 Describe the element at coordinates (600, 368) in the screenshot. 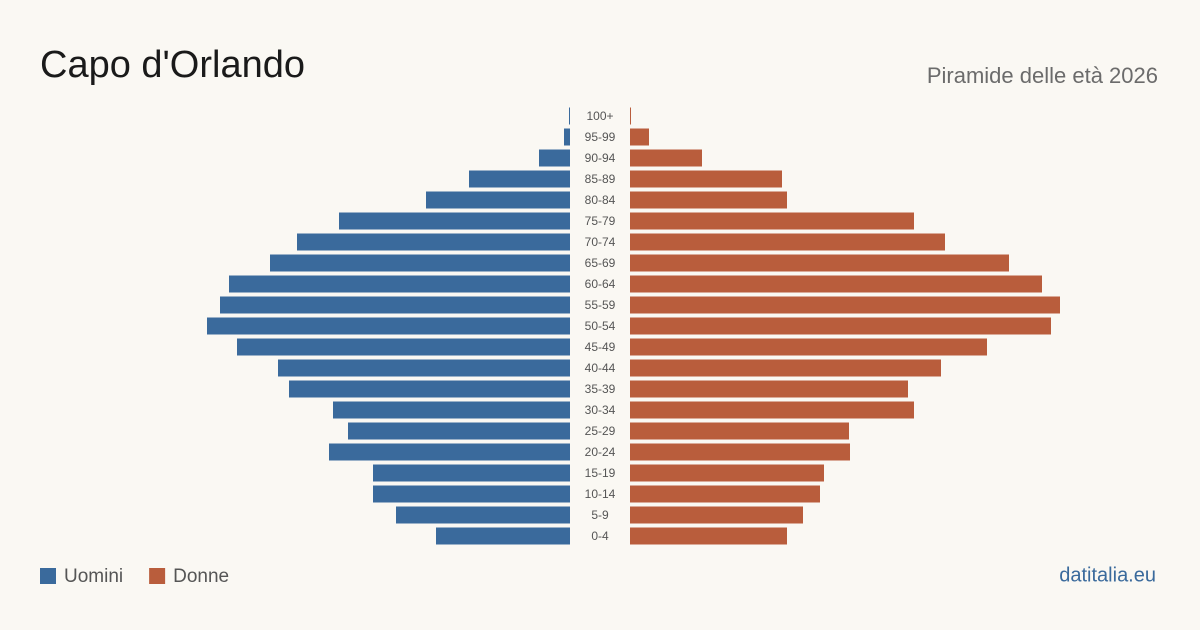

I see `age-label: 40-44` at that location.